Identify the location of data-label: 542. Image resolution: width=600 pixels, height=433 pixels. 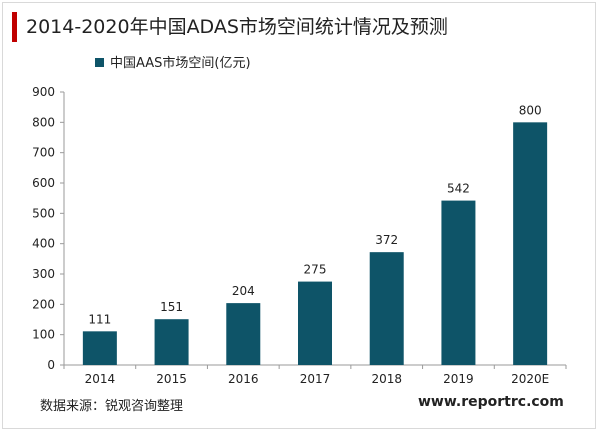
(458, 189).